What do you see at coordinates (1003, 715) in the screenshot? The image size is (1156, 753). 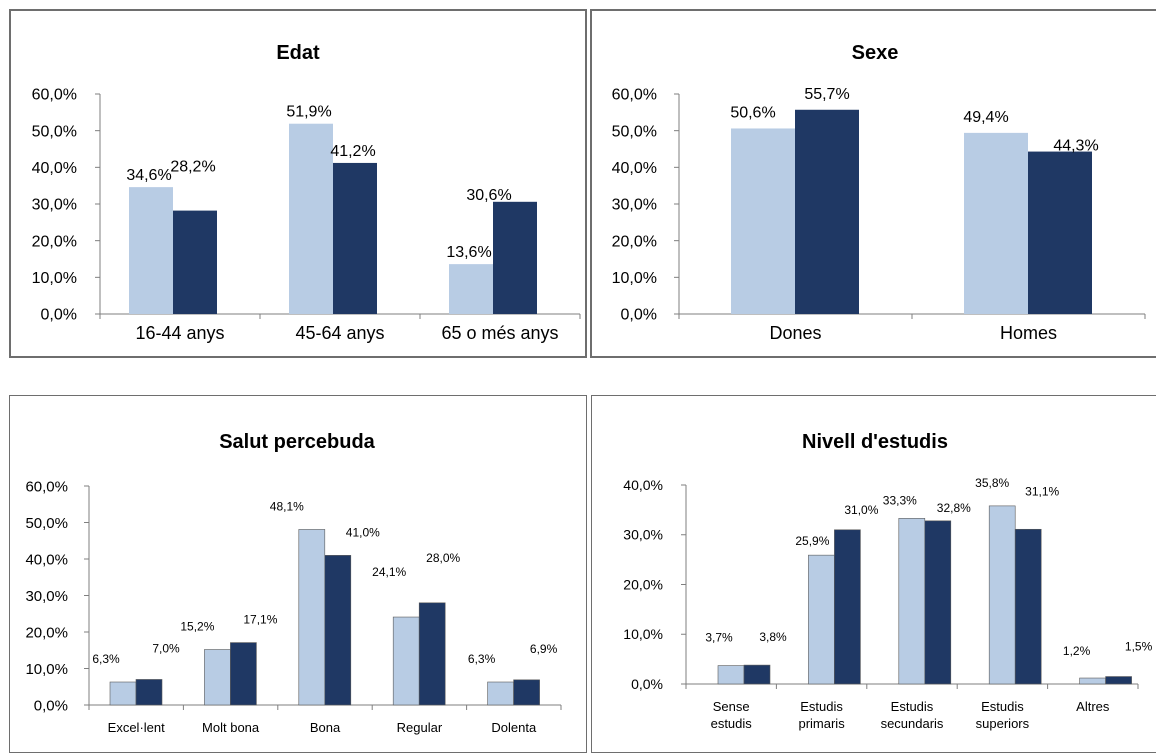 I see `x-category-label: Estudis superiors` at bounding box center [1003, 715].